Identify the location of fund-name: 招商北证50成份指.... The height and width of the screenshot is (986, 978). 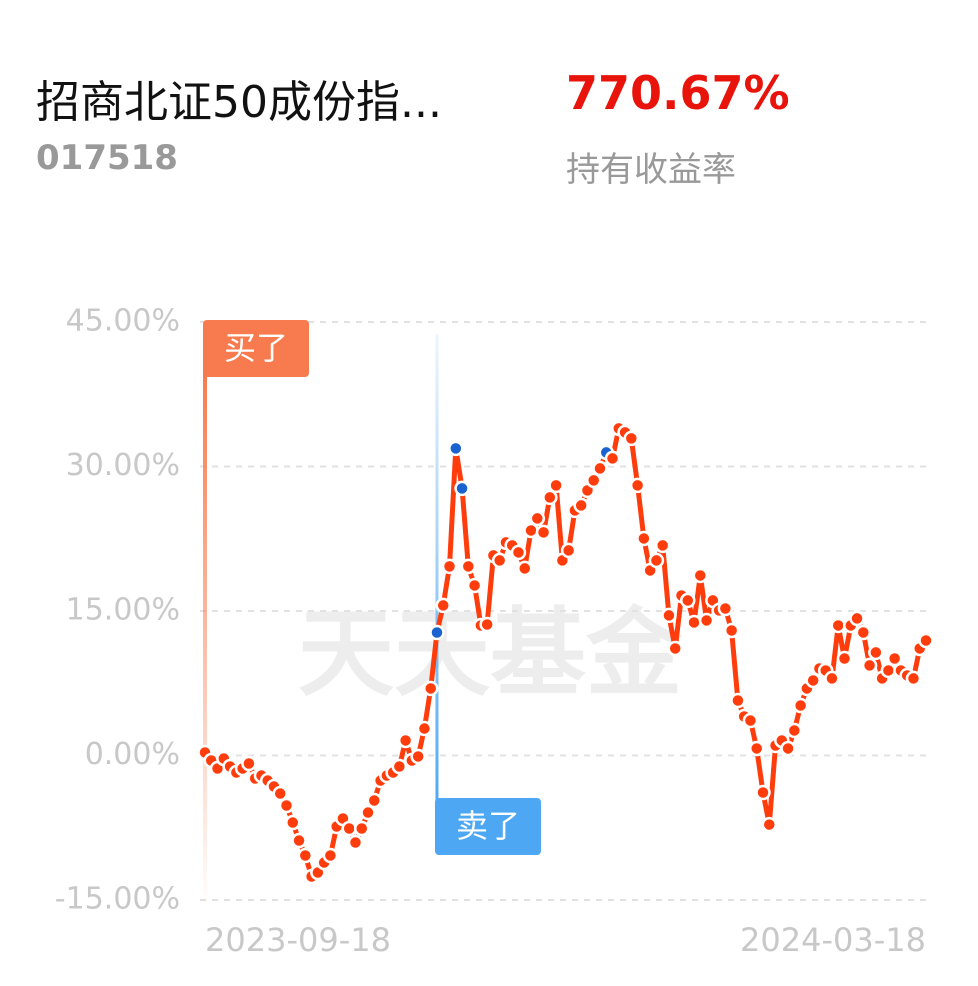
(239, 102).